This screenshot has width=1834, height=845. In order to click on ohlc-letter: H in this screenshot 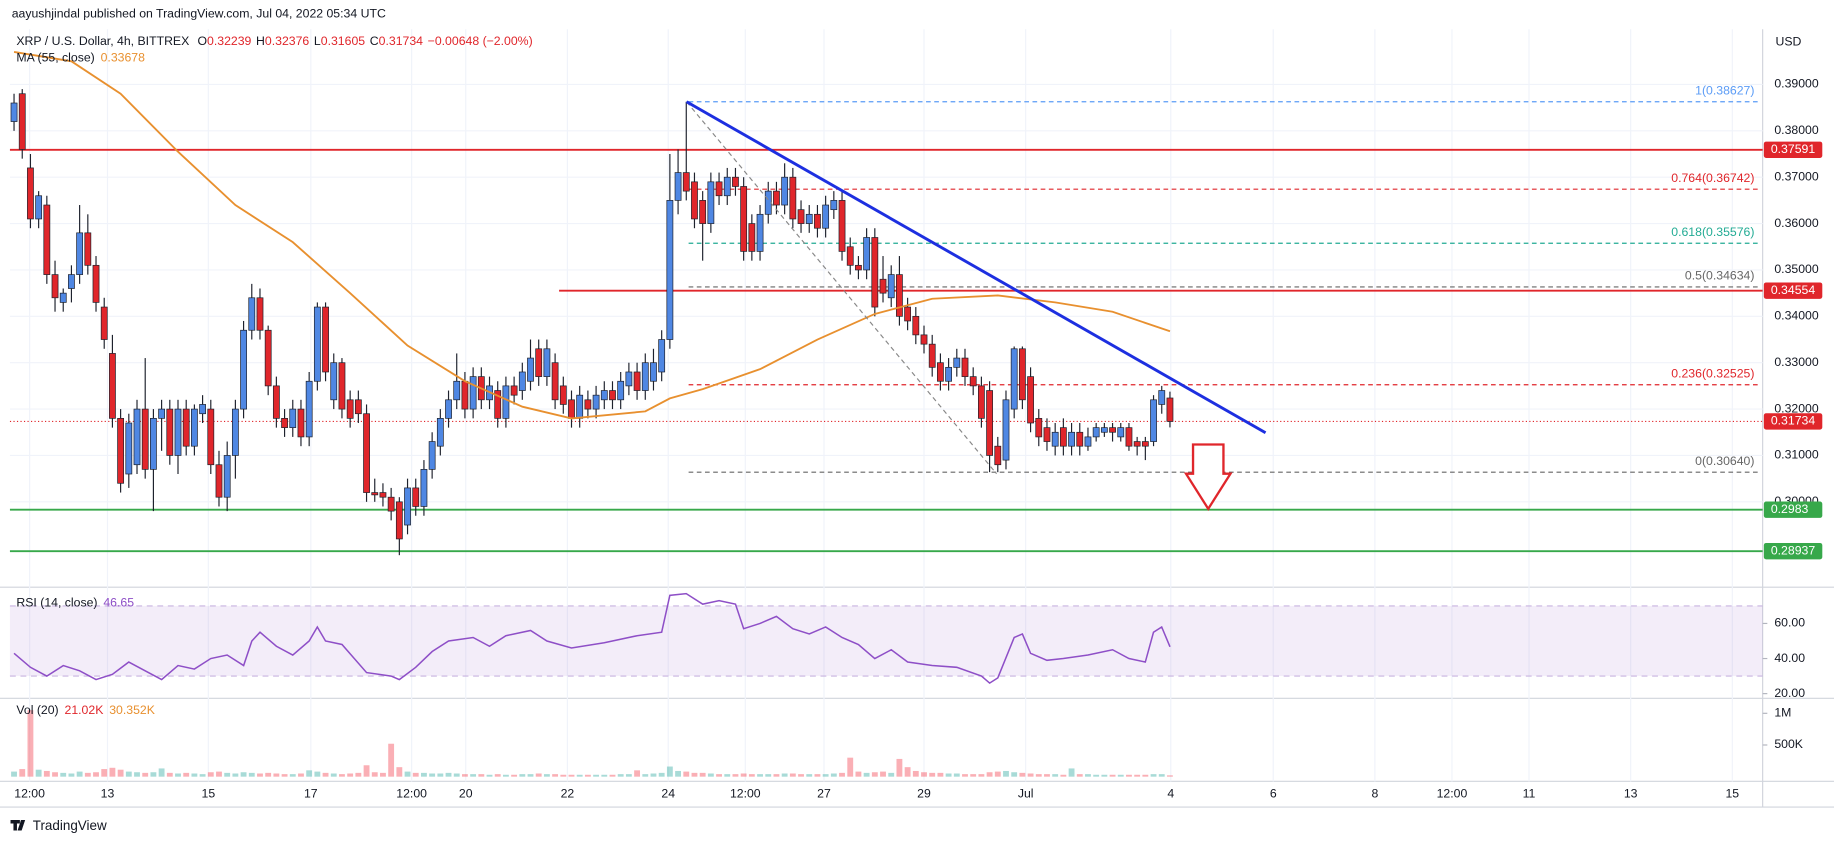, I will do `click(260, 41)`.